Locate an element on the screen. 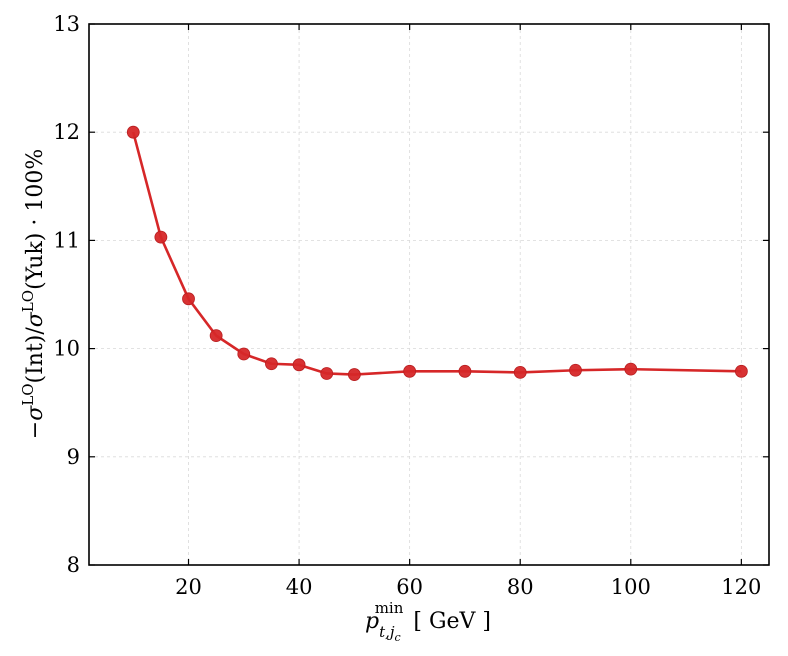  x-axis-label: pt,jcmin[ GeV ] is located at coordinates (428, 621).